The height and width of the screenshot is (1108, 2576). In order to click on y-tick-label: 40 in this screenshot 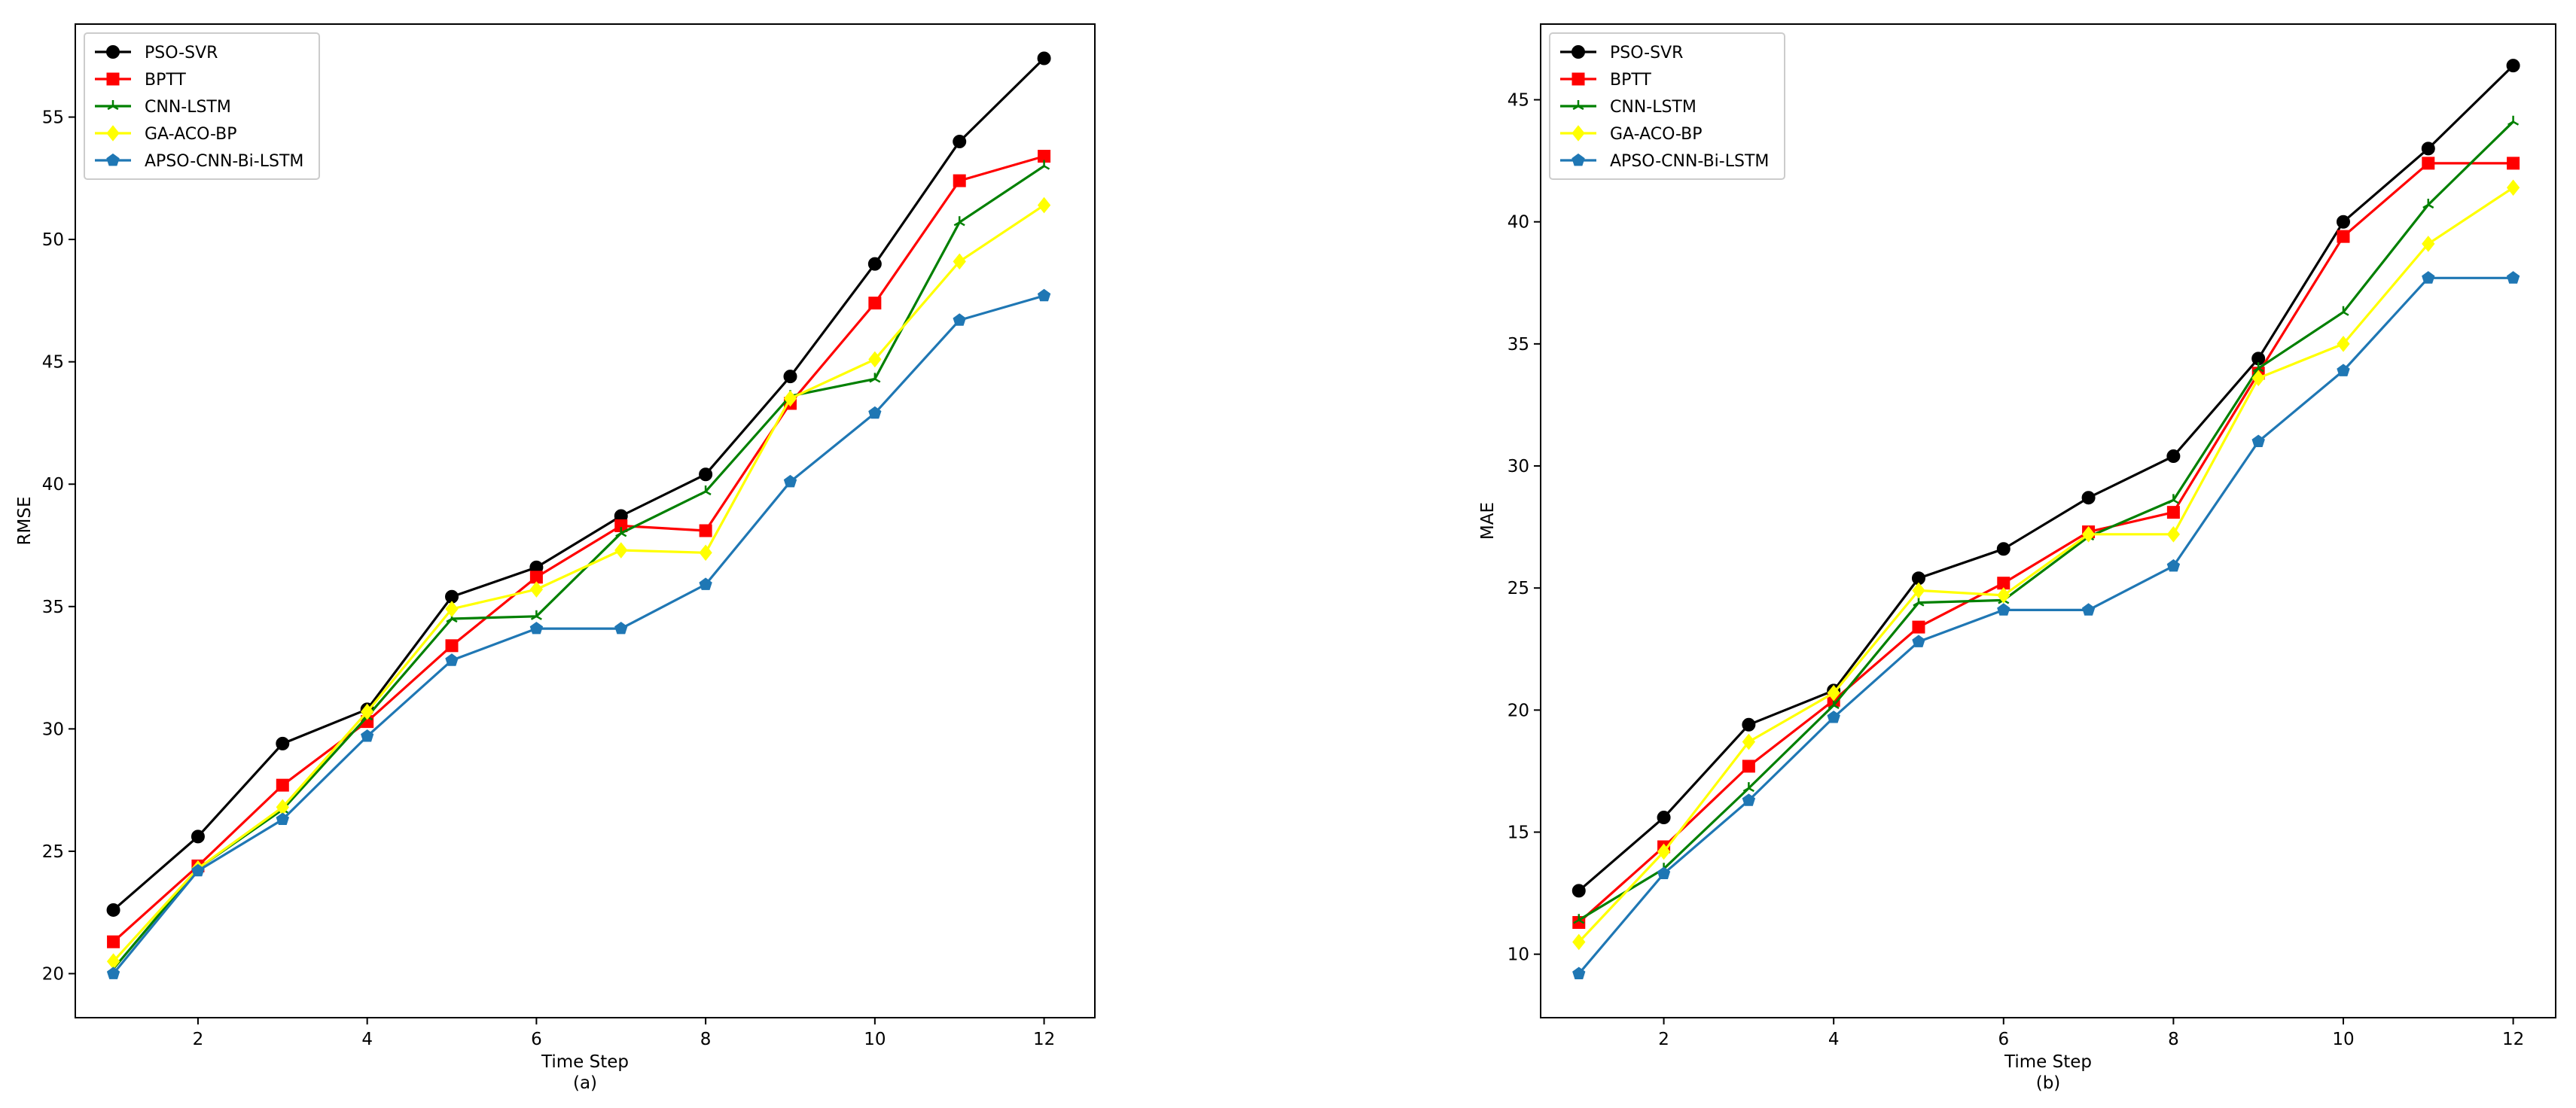, I will do `click(53, 485)`.